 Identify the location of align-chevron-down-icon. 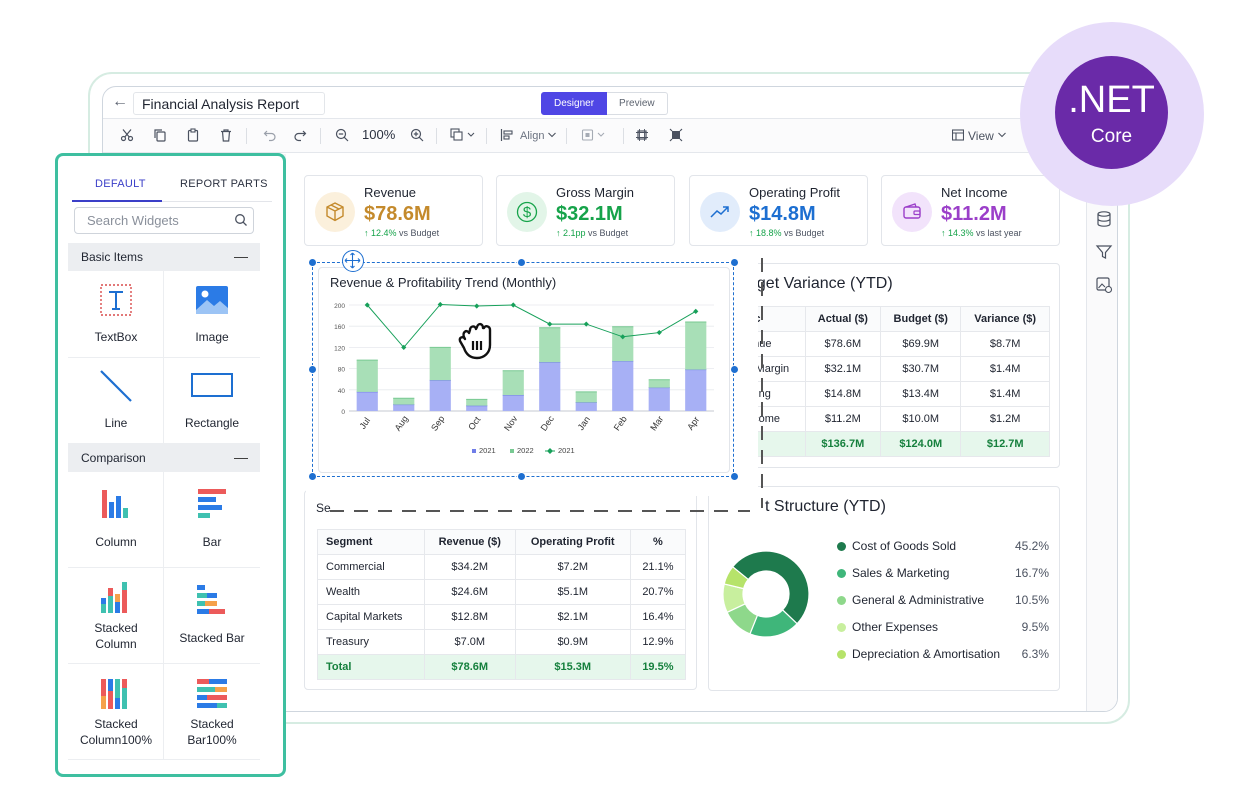
(552, 136).